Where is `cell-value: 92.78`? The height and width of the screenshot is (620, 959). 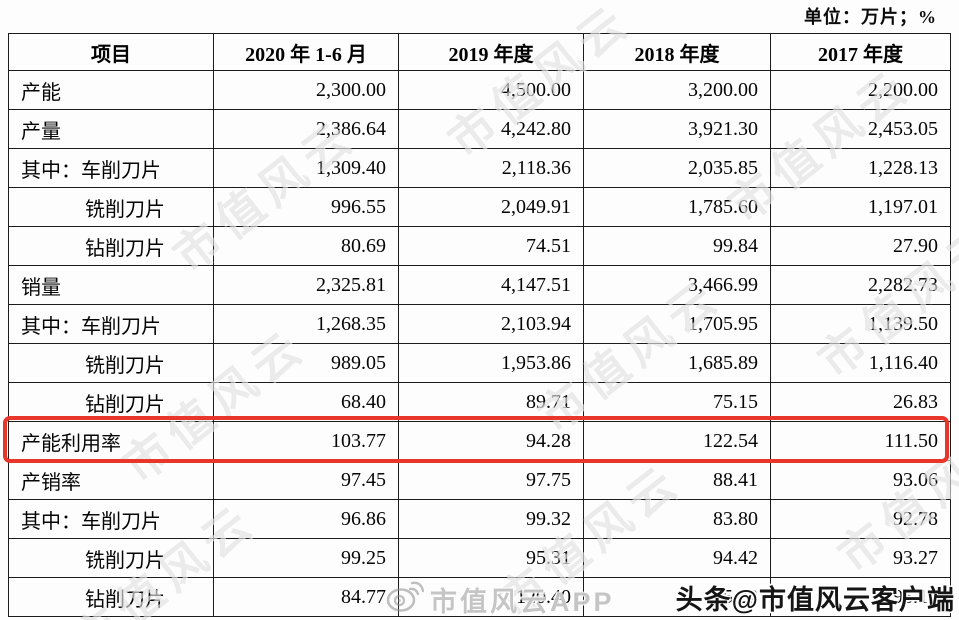 cell-value: 92.78 is located at coordinates (860, 519).